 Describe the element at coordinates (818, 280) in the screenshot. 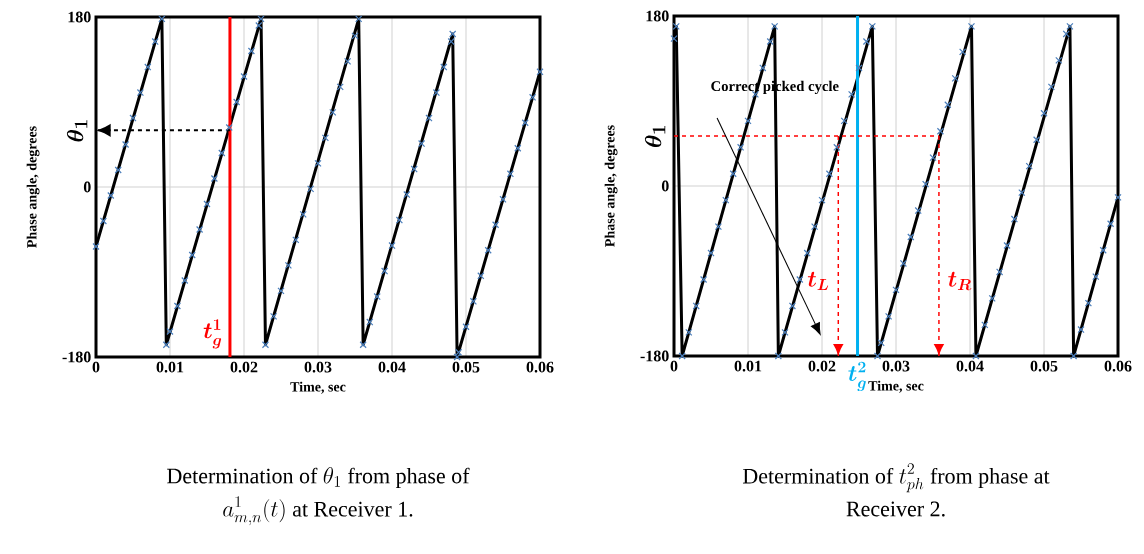

I see `ref-line-label: $\boldsymbol{t_L}$` at that location.